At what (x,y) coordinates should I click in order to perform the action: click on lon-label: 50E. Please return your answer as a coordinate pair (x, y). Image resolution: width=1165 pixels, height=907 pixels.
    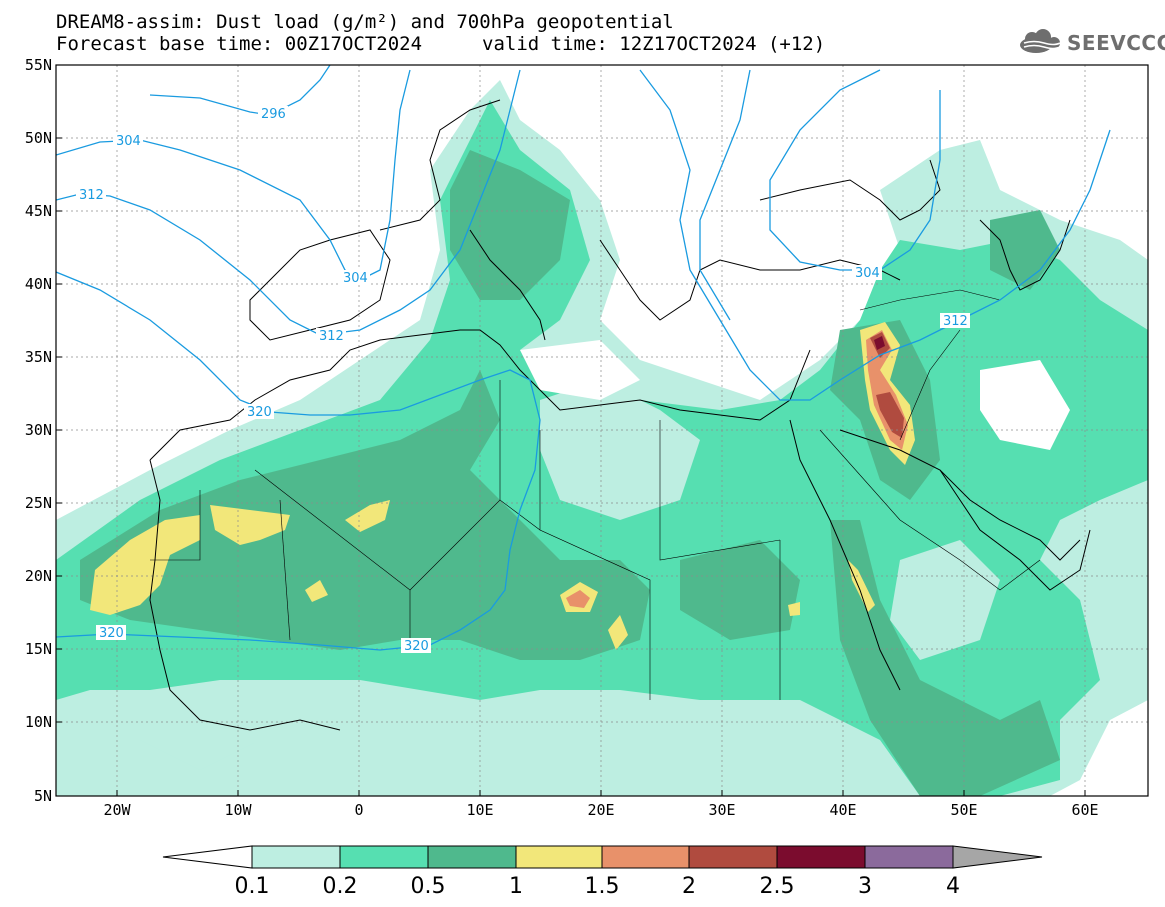
    Looking at the image, I should click on (963, 810).